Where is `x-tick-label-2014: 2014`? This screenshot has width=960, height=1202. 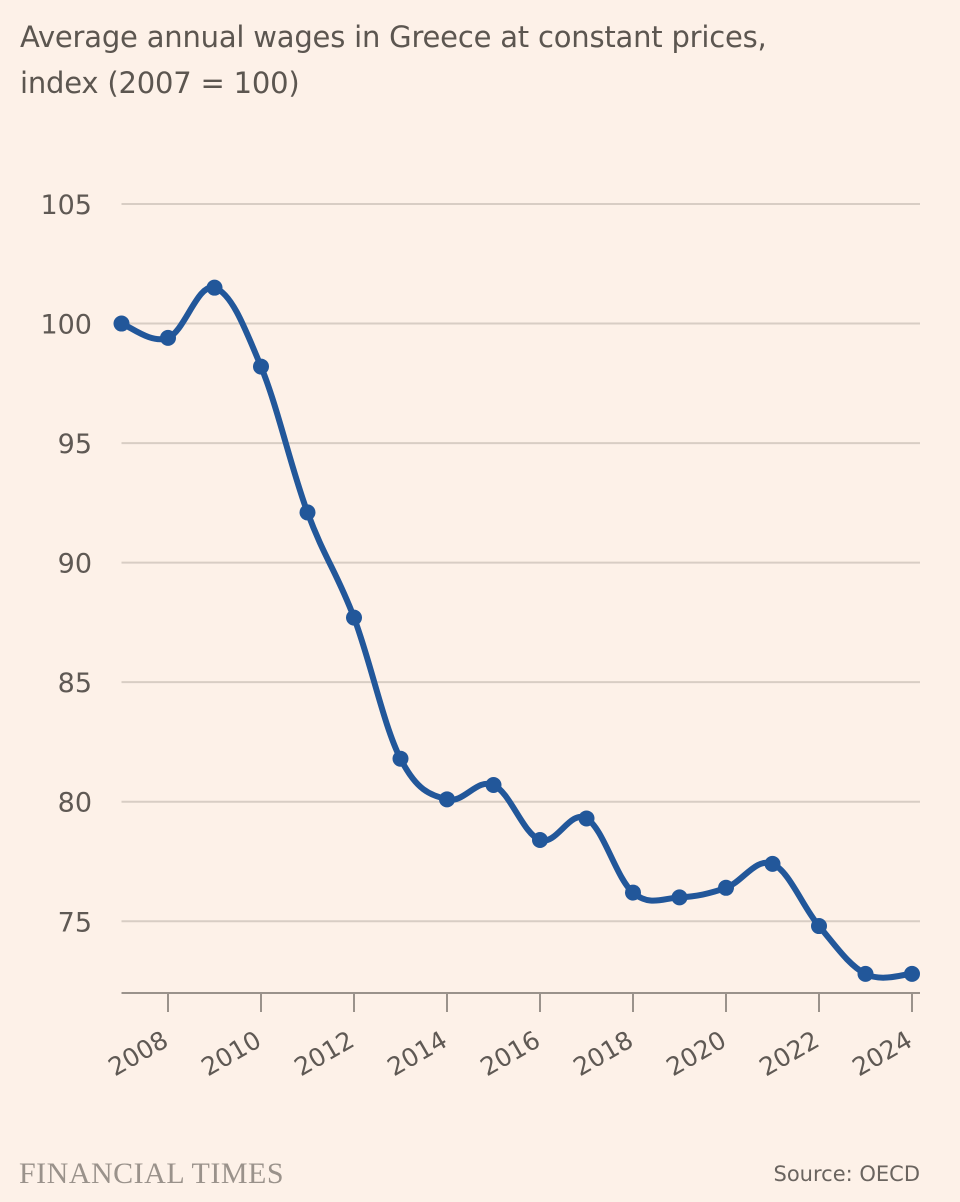
x-tick-label-2014: 2014 is located at coordinates (417, 1053).